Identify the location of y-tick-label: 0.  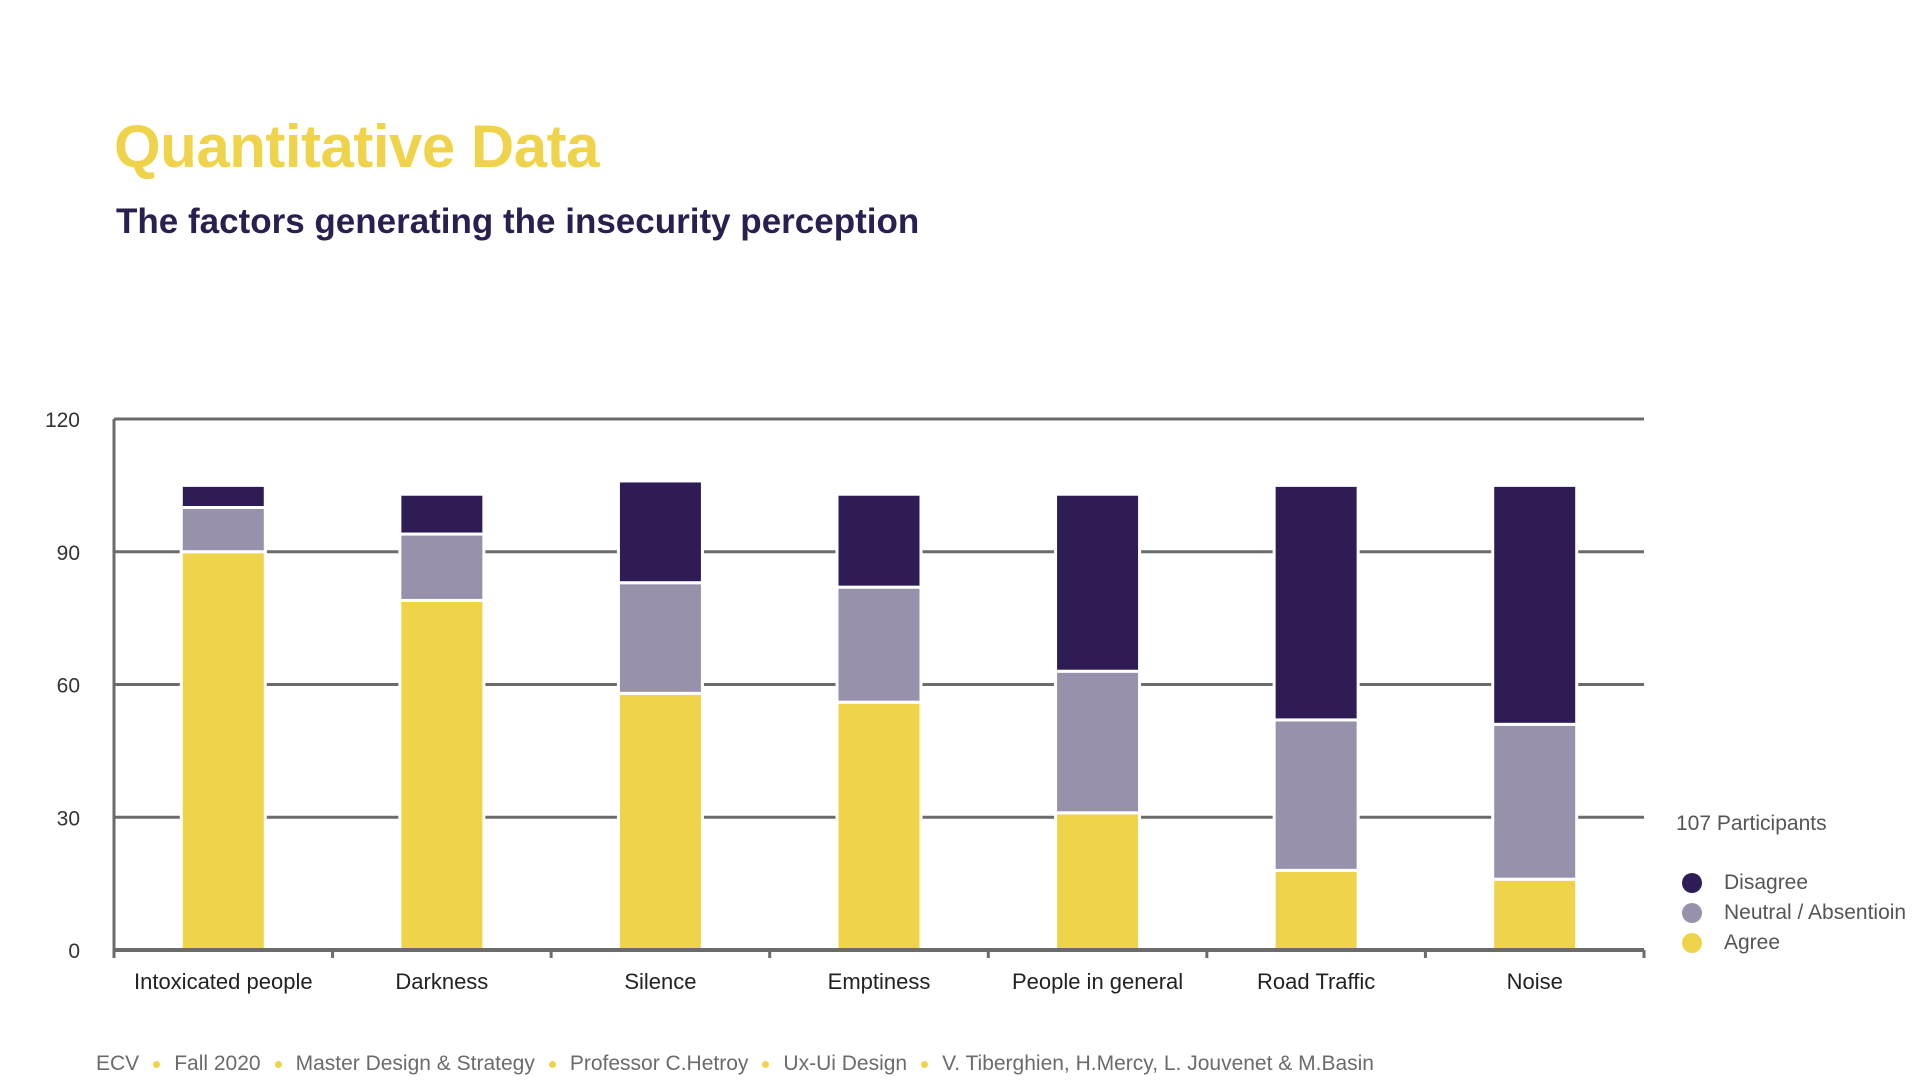
(74, 951).